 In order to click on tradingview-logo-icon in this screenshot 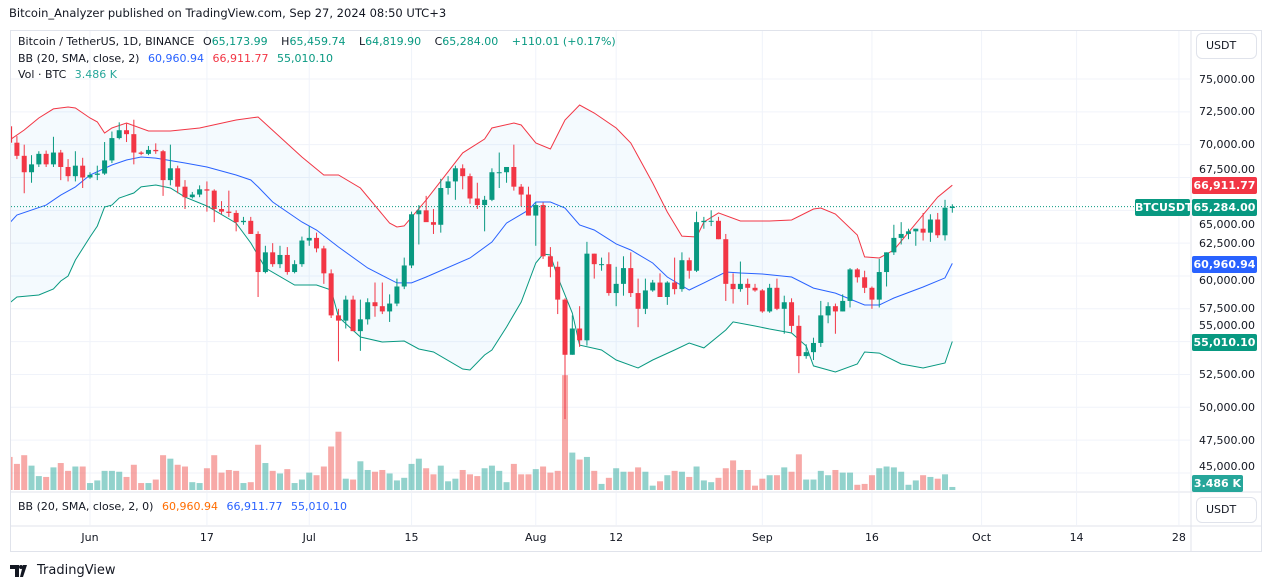, I will do `click(18, 570)`.